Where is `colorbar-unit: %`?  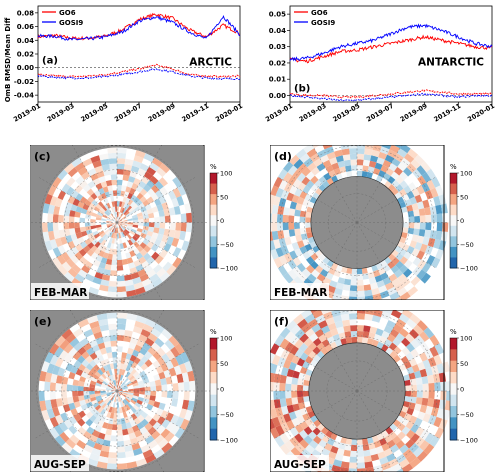
colorbar-unit: % is located at coordinates (213, 332).